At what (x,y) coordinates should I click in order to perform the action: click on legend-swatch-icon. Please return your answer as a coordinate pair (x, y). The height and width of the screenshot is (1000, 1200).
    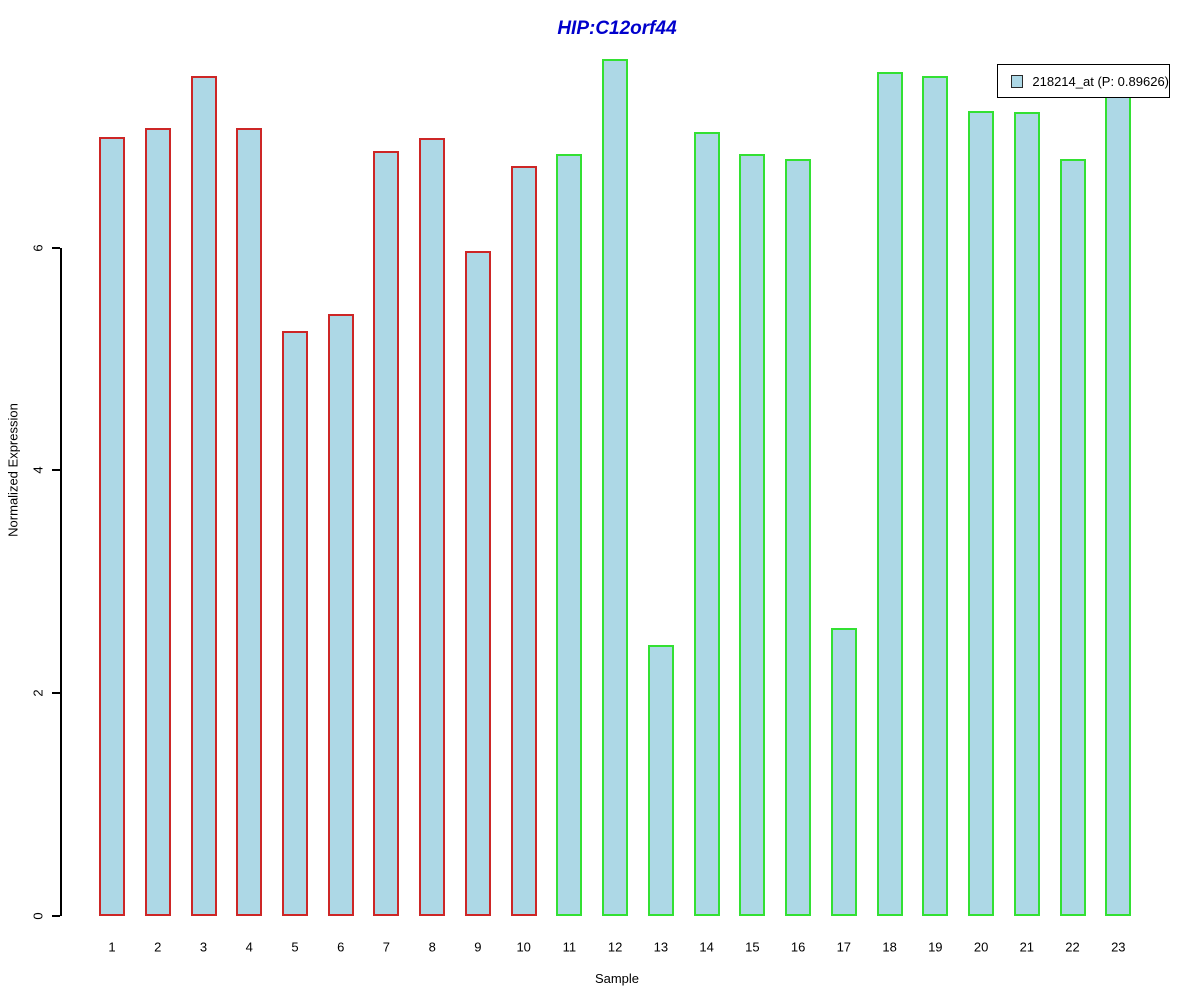
    Looking at the image, I should click on (1017, 81).